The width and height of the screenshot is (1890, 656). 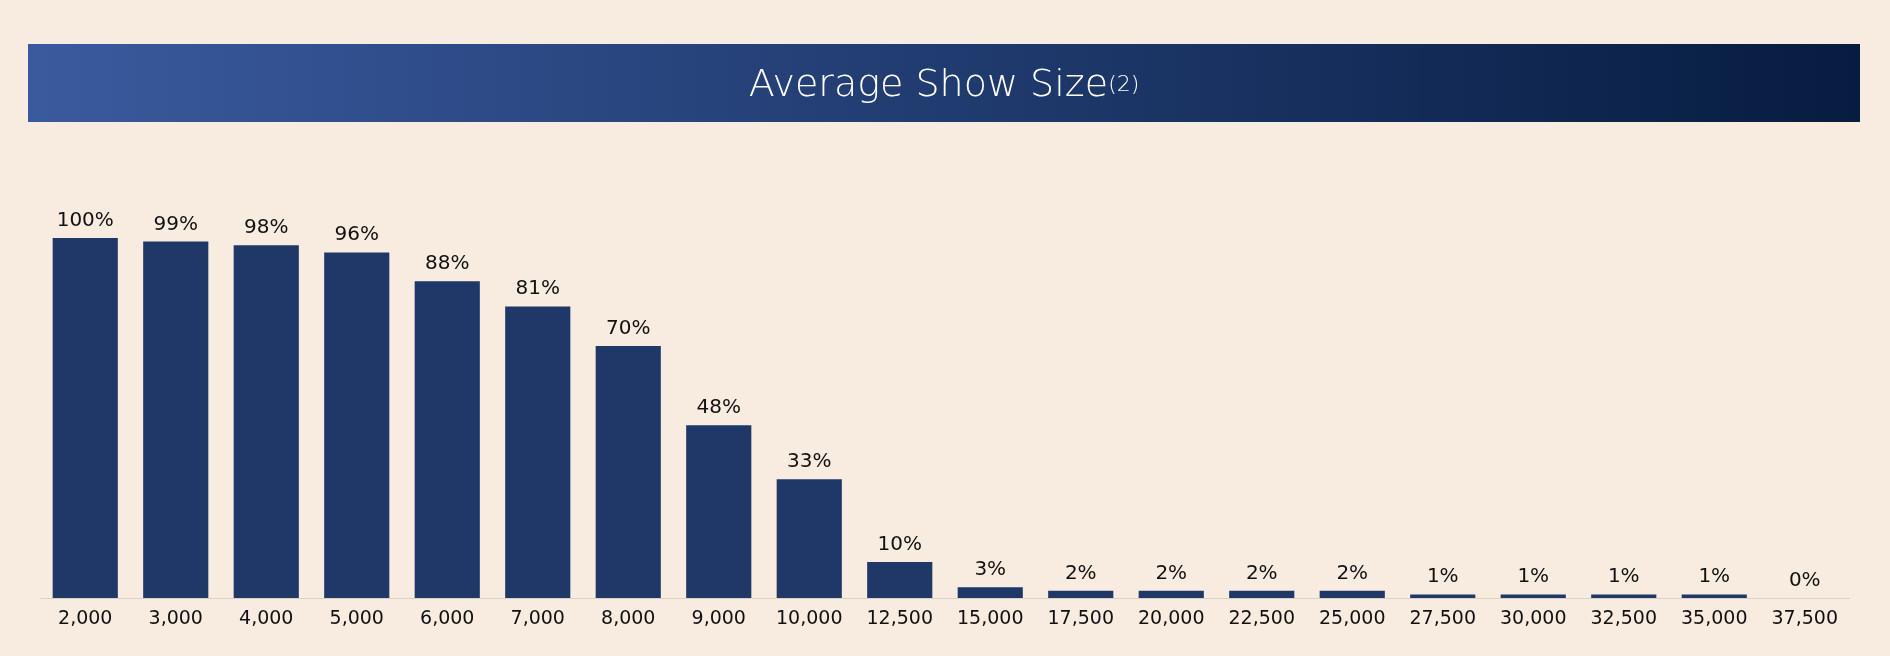 What do you see at coordinates (1171, 616) in the screenshot?
I see `x-tick-label: 20,000` at bounding box center [1171, 616].